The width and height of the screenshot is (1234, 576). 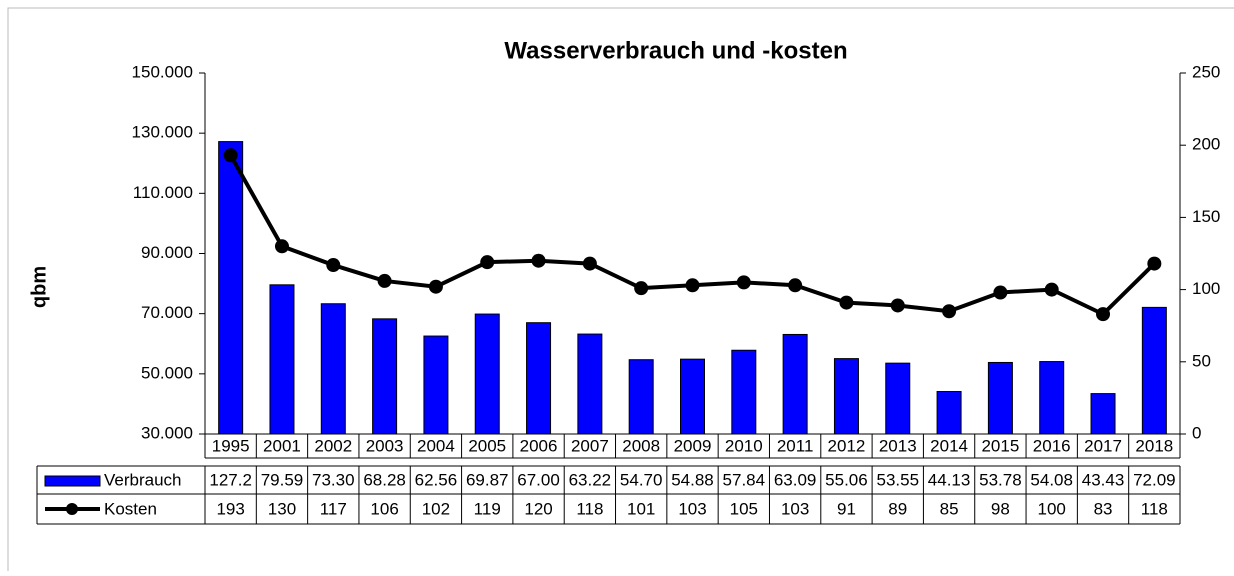 What do you see at coordinates (72, 509) in the screenshot?
I see `legend-marker` at bounding box center [72, 509].